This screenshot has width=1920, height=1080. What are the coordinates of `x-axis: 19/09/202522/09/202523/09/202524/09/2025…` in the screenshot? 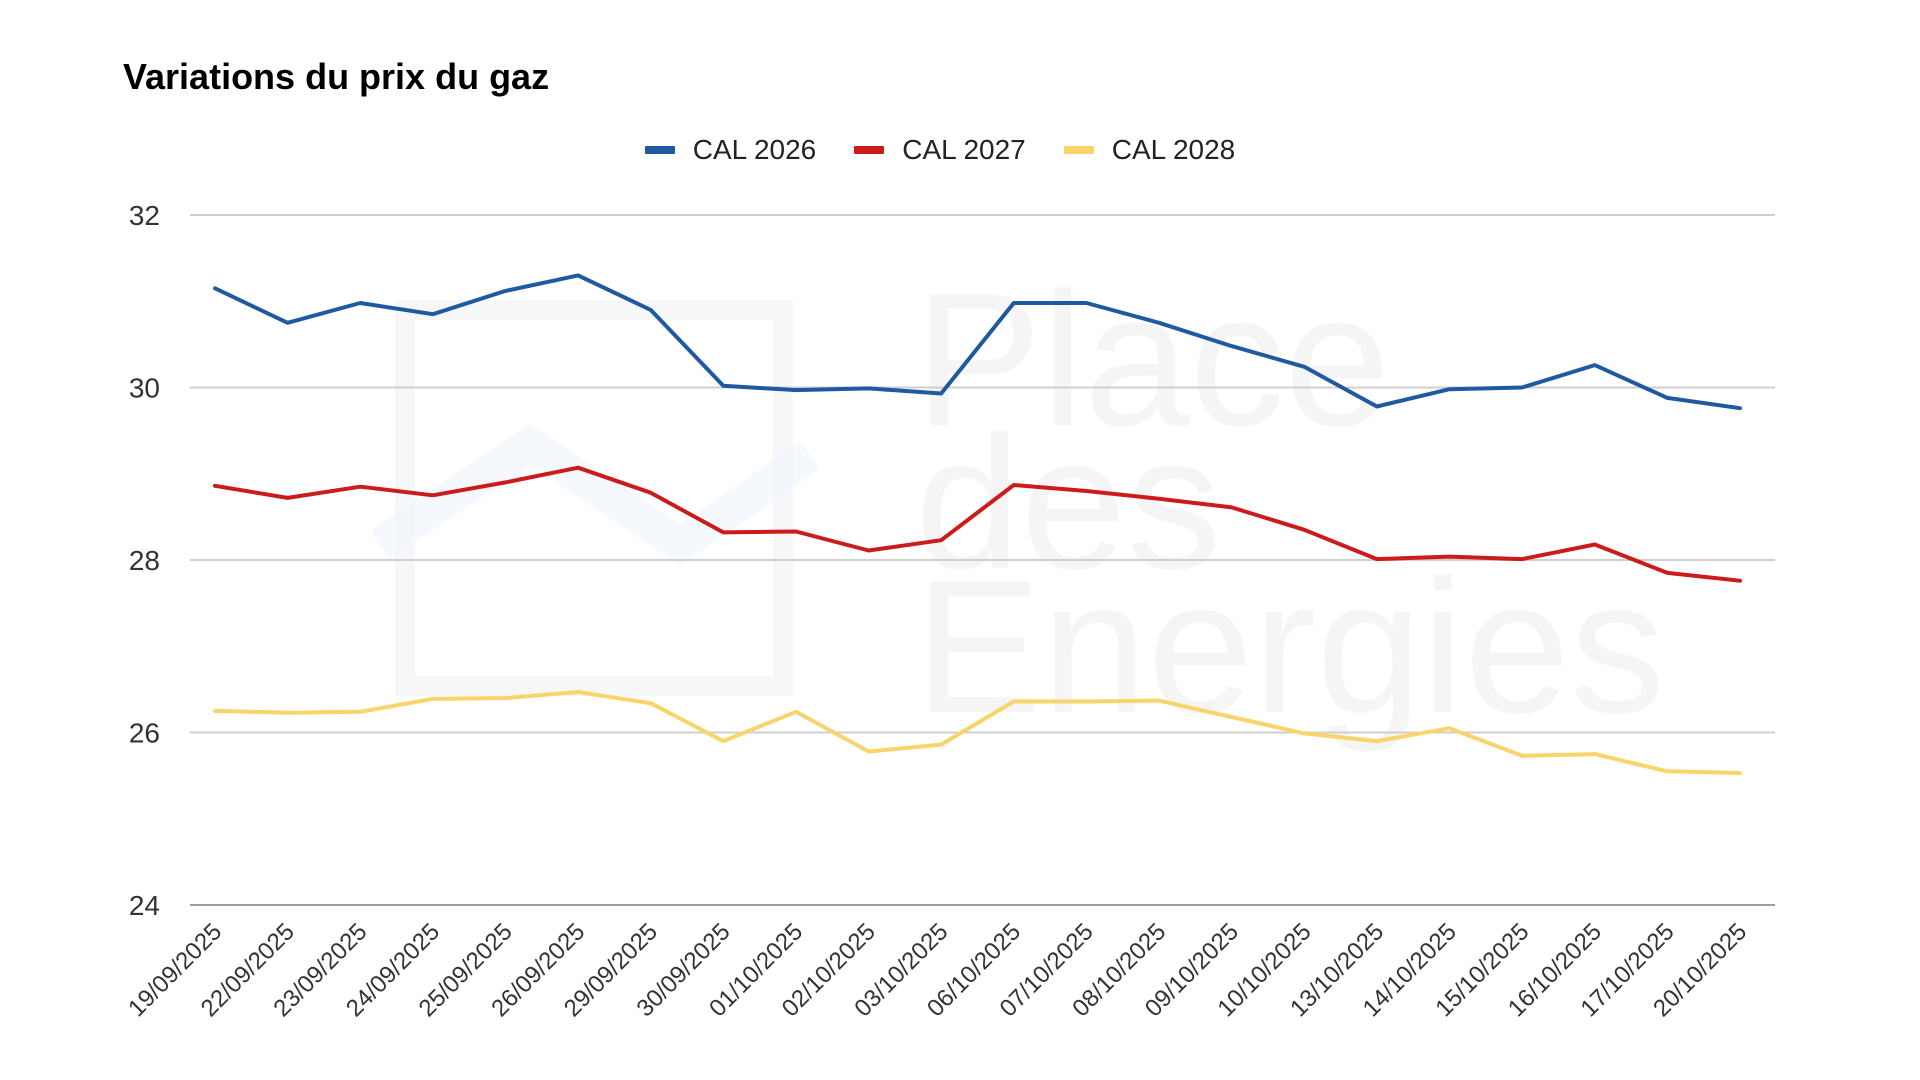 It's located at (937, 970).